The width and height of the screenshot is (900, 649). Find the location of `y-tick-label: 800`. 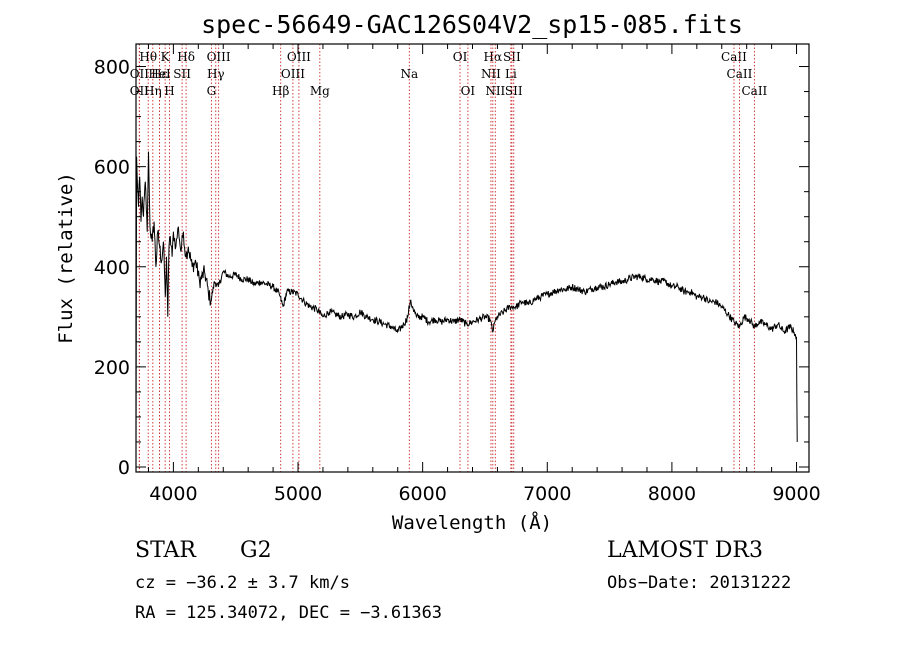

y-tick-label: 800 is located at coordinates (112, 68).